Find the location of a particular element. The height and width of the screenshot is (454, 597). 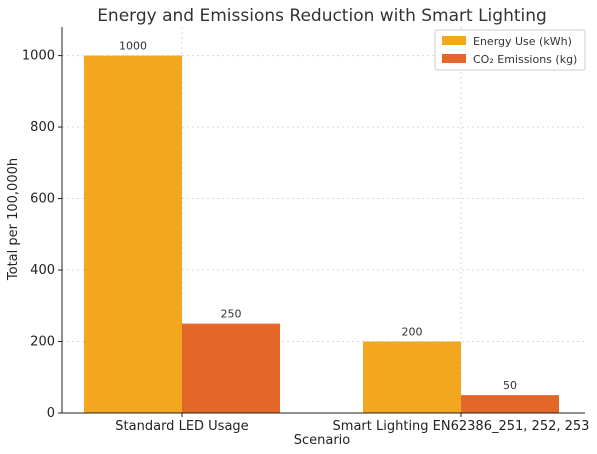

y-tick-label: 400 is located at coordinates (42, 270).